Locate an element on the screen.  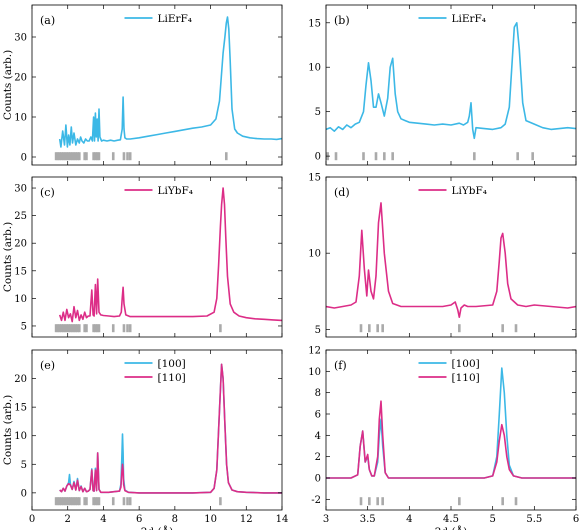
y-tick-label: 2 is located at coordinates (318, 457).